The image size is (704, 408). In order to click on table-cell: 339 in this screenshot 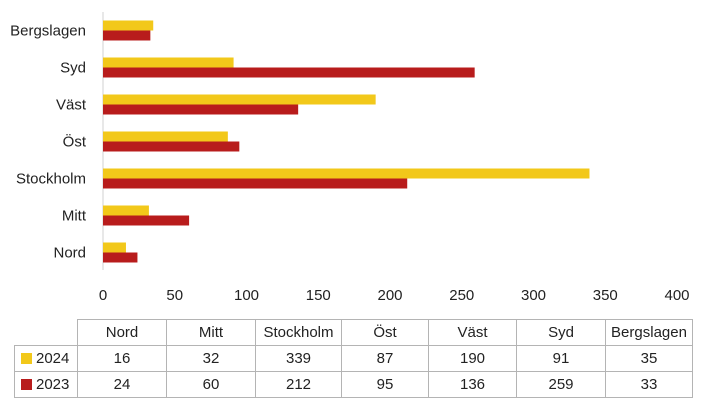, I will do `click(298, 358)`.